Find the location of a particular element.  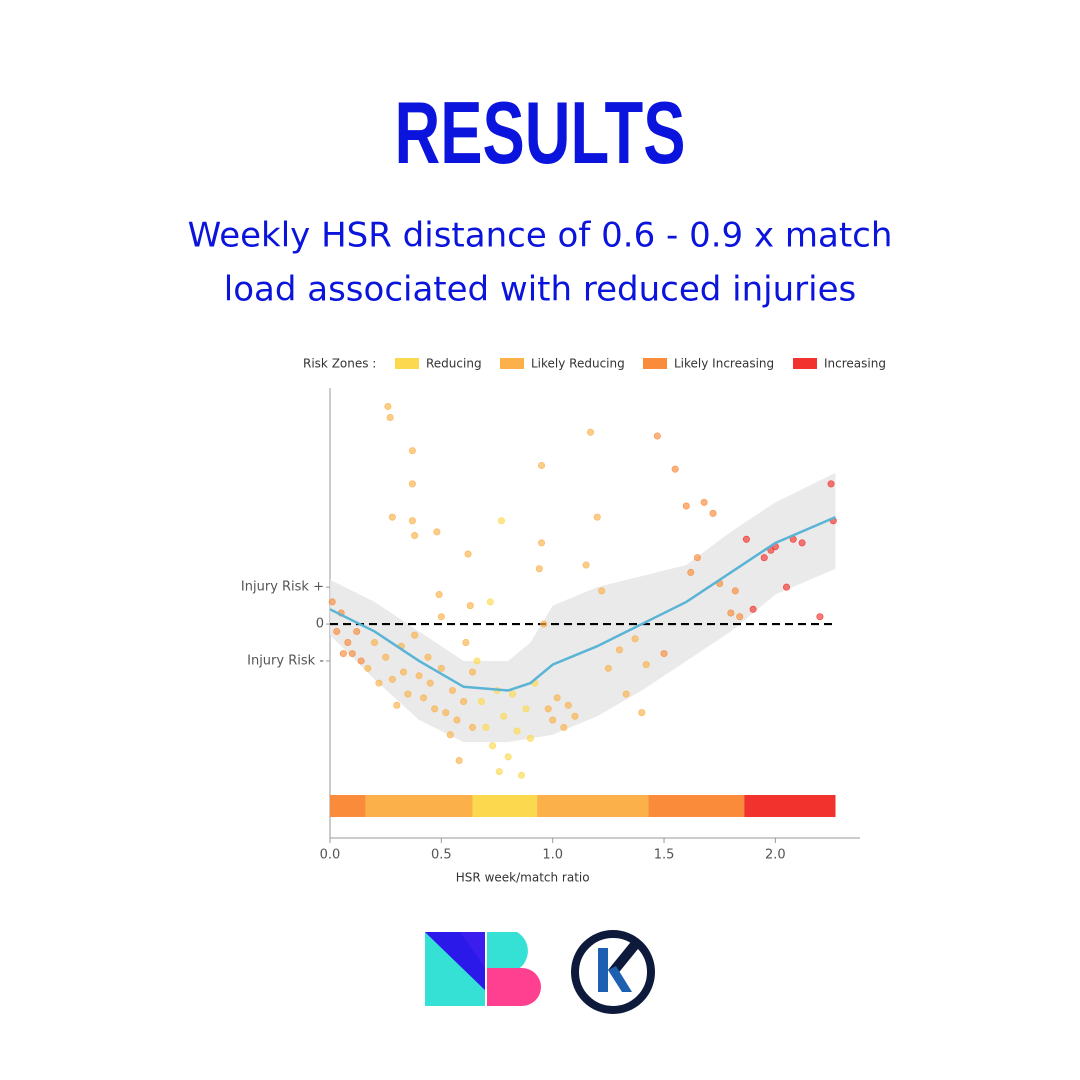

subtitle-line: load associated with reduced injuries is located at coordinates (540, 290).